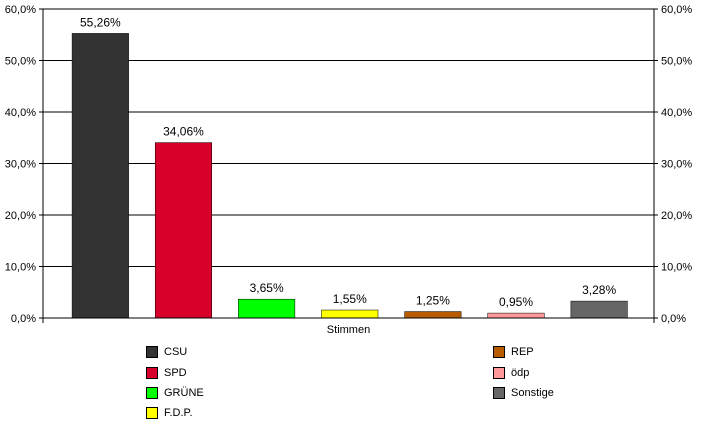 The height and width of the screenshot is (430, 703). What do you see at coordinates (183, 230) in the screenshot?
I see `bar-spd` at bounding box center [183, 230].